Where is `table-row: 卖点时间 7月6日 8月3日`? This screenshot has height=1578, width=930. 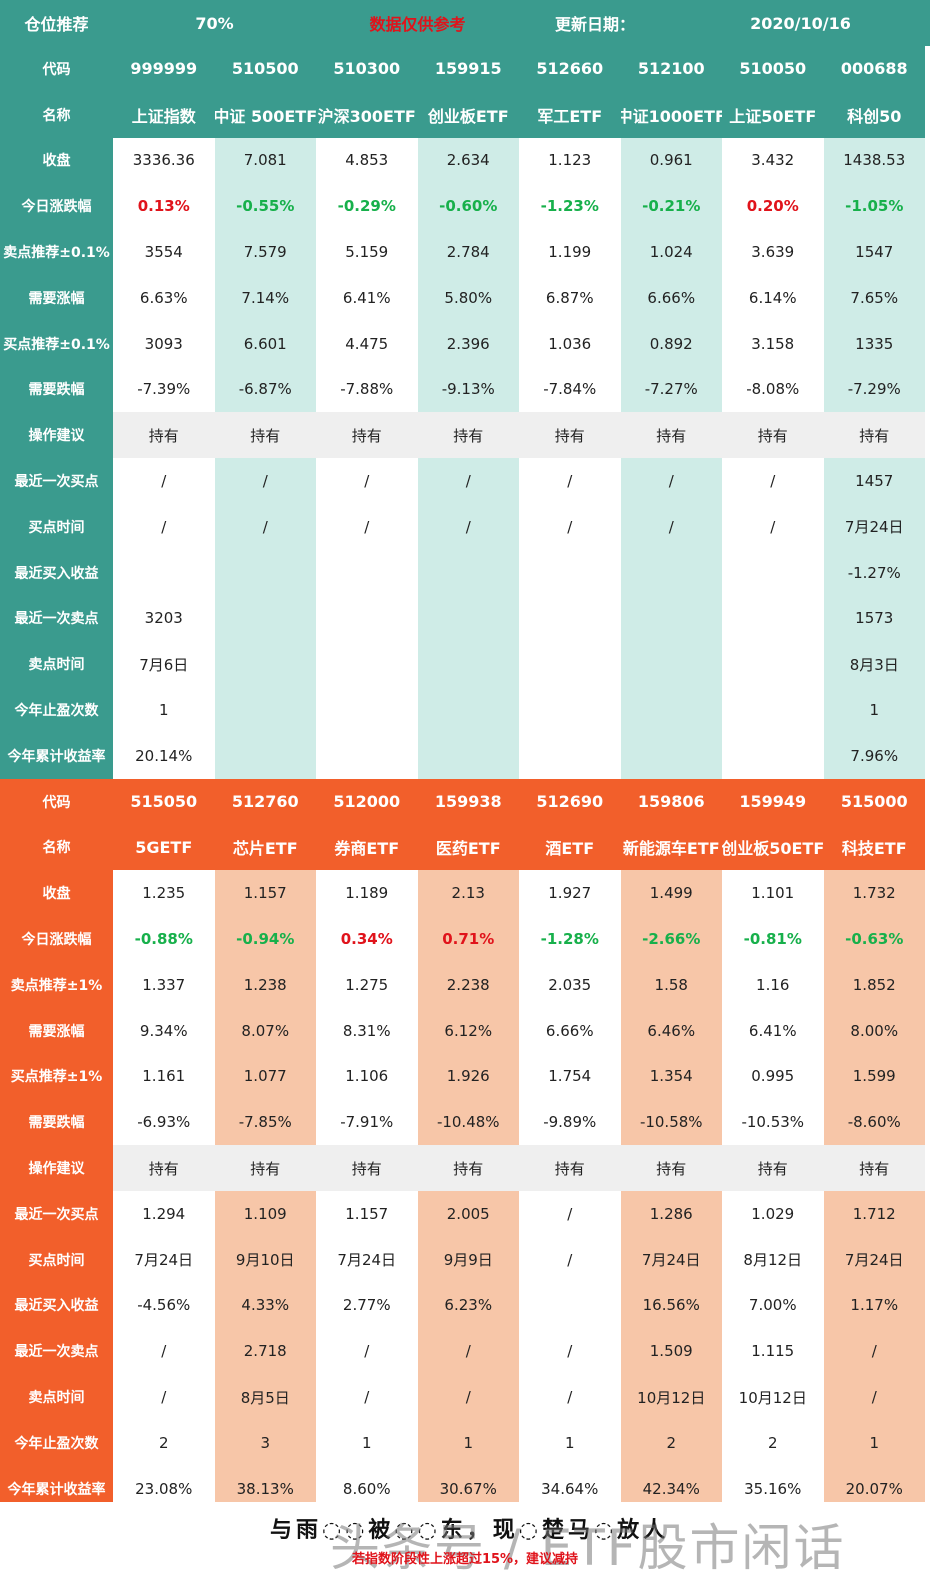
table-row: 卖点时间 7月6日 8月3日 is located at coordinates (465, 664).